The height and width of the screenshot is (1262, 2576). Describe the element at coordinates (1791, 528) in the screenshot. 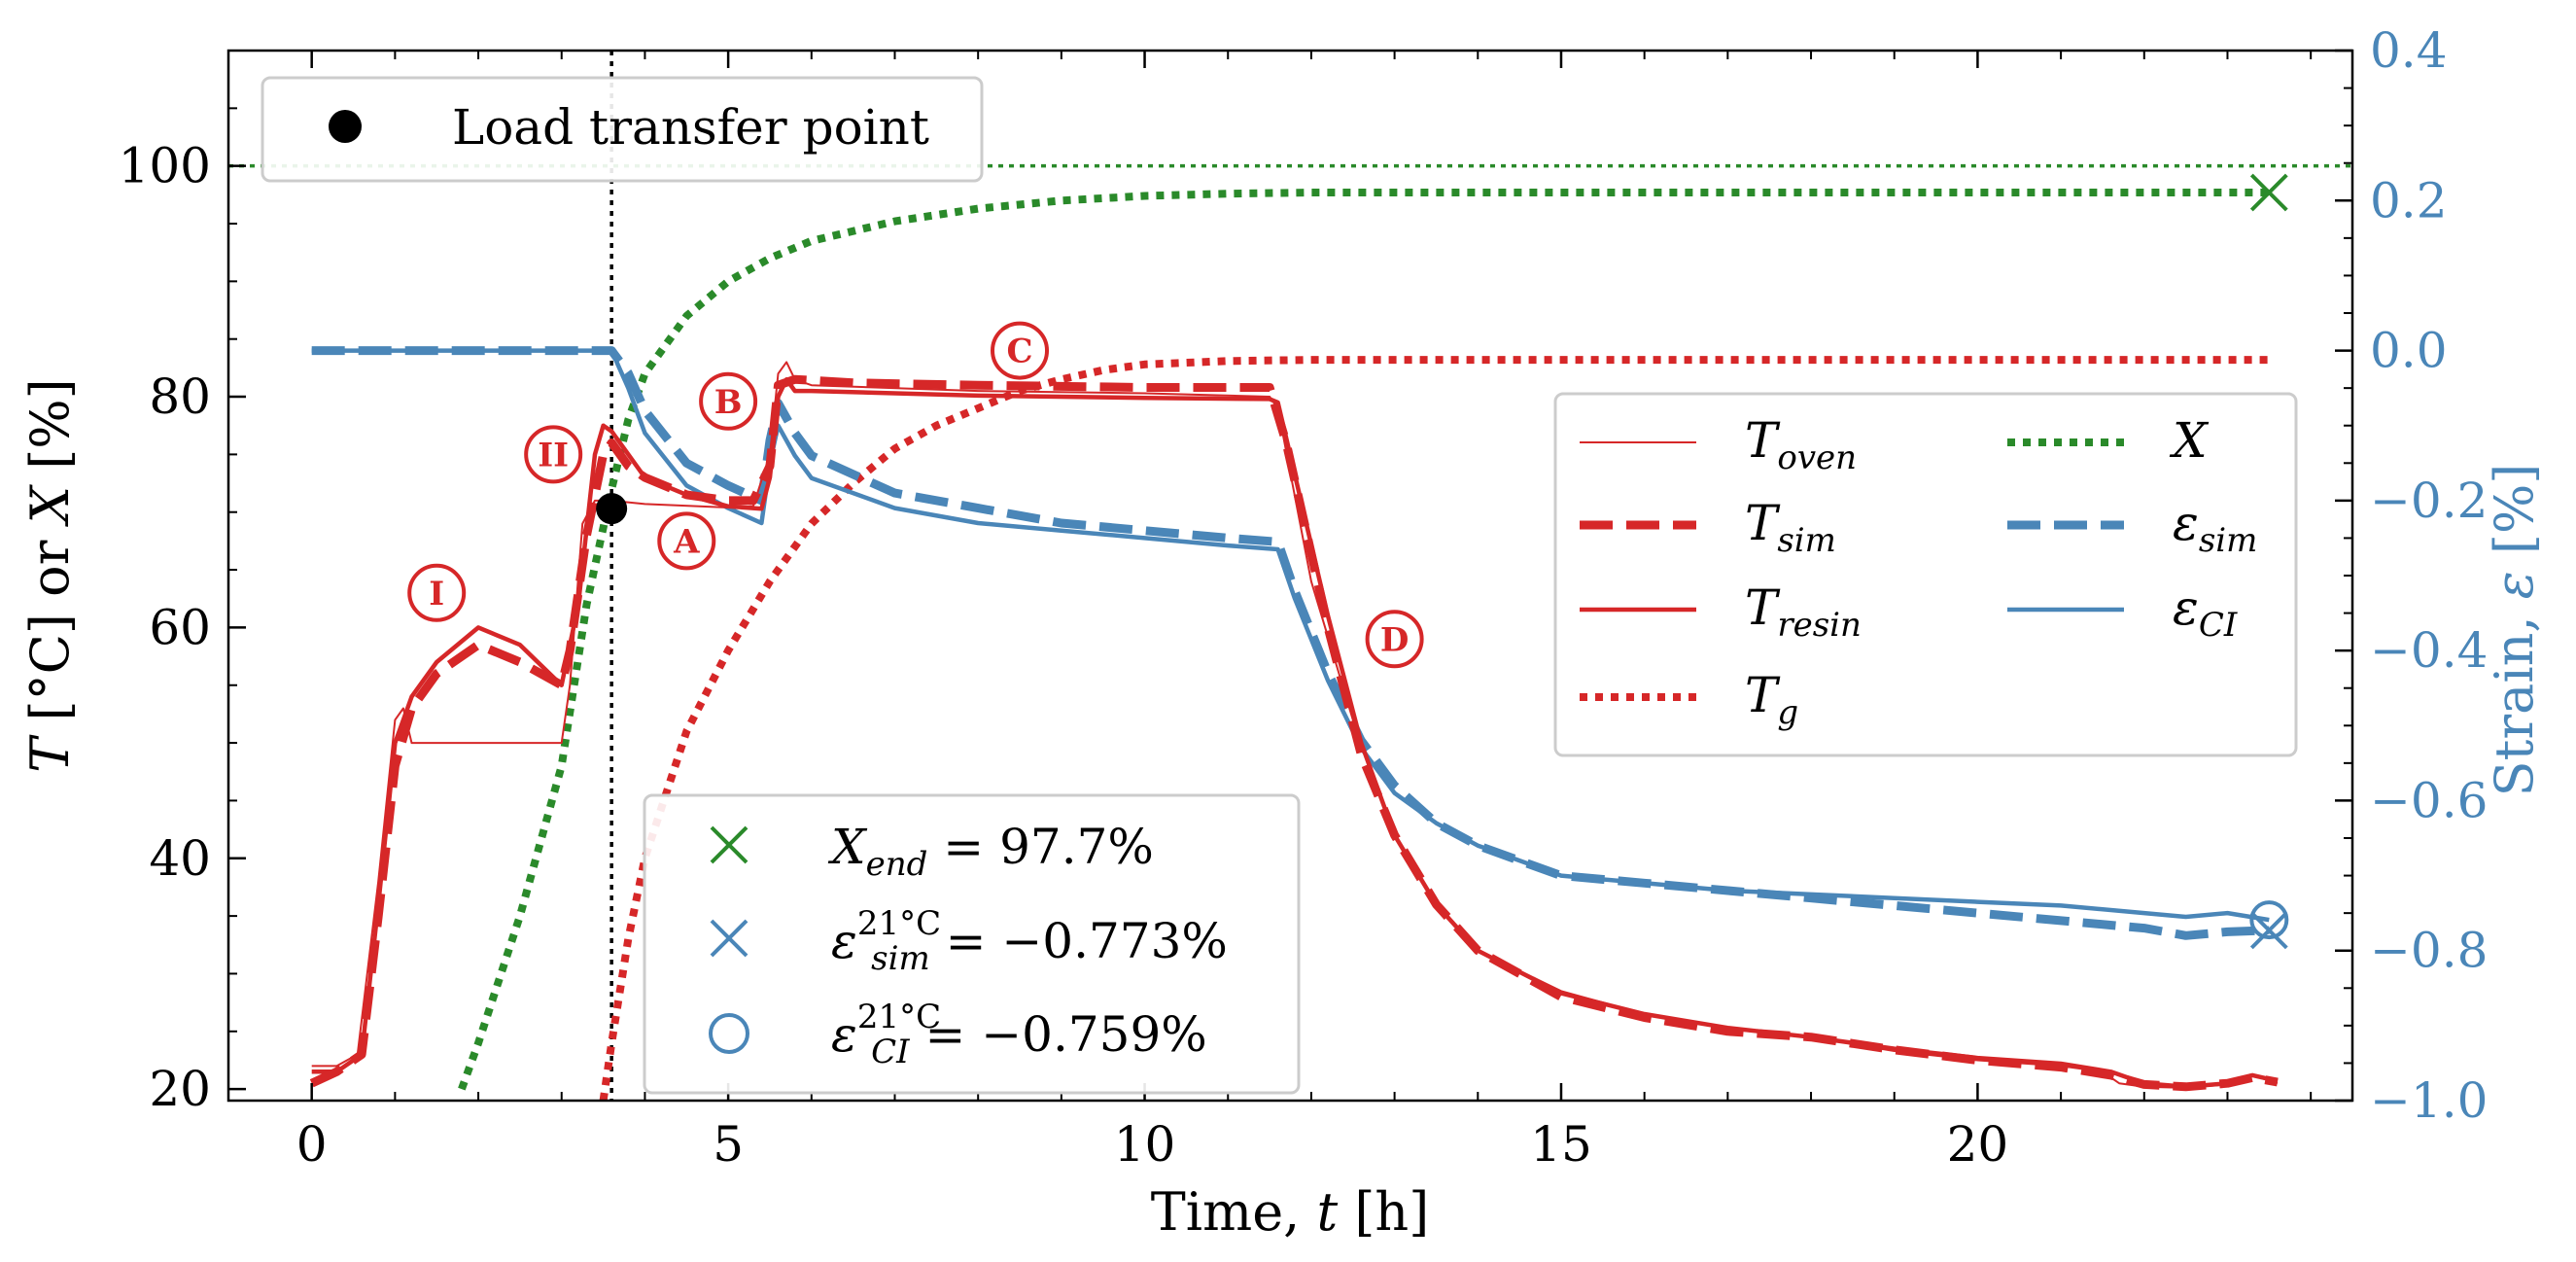

I see `legend-label-t-sim: Tsim` at that location.